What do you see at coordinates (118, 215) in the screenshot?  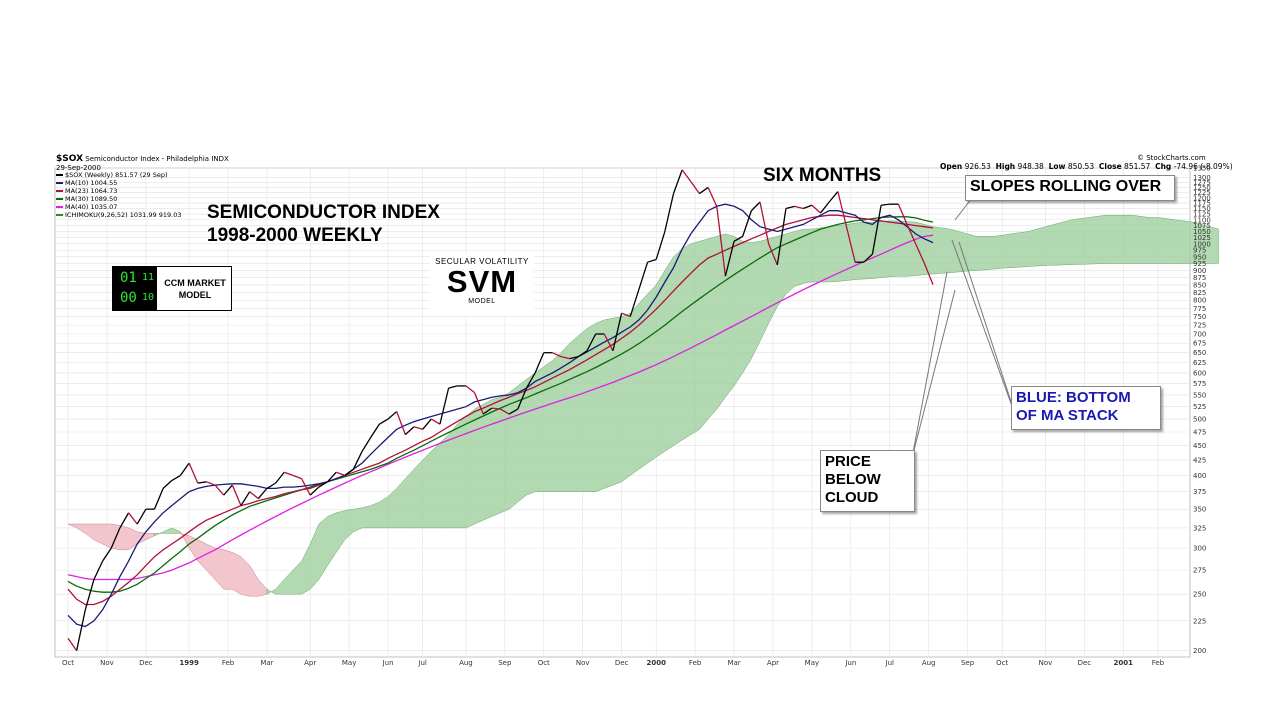 I see `legend-item-5: ICHIMOKU(9,26,52) 1031.99 919.03` at bounding box center [118, 215].